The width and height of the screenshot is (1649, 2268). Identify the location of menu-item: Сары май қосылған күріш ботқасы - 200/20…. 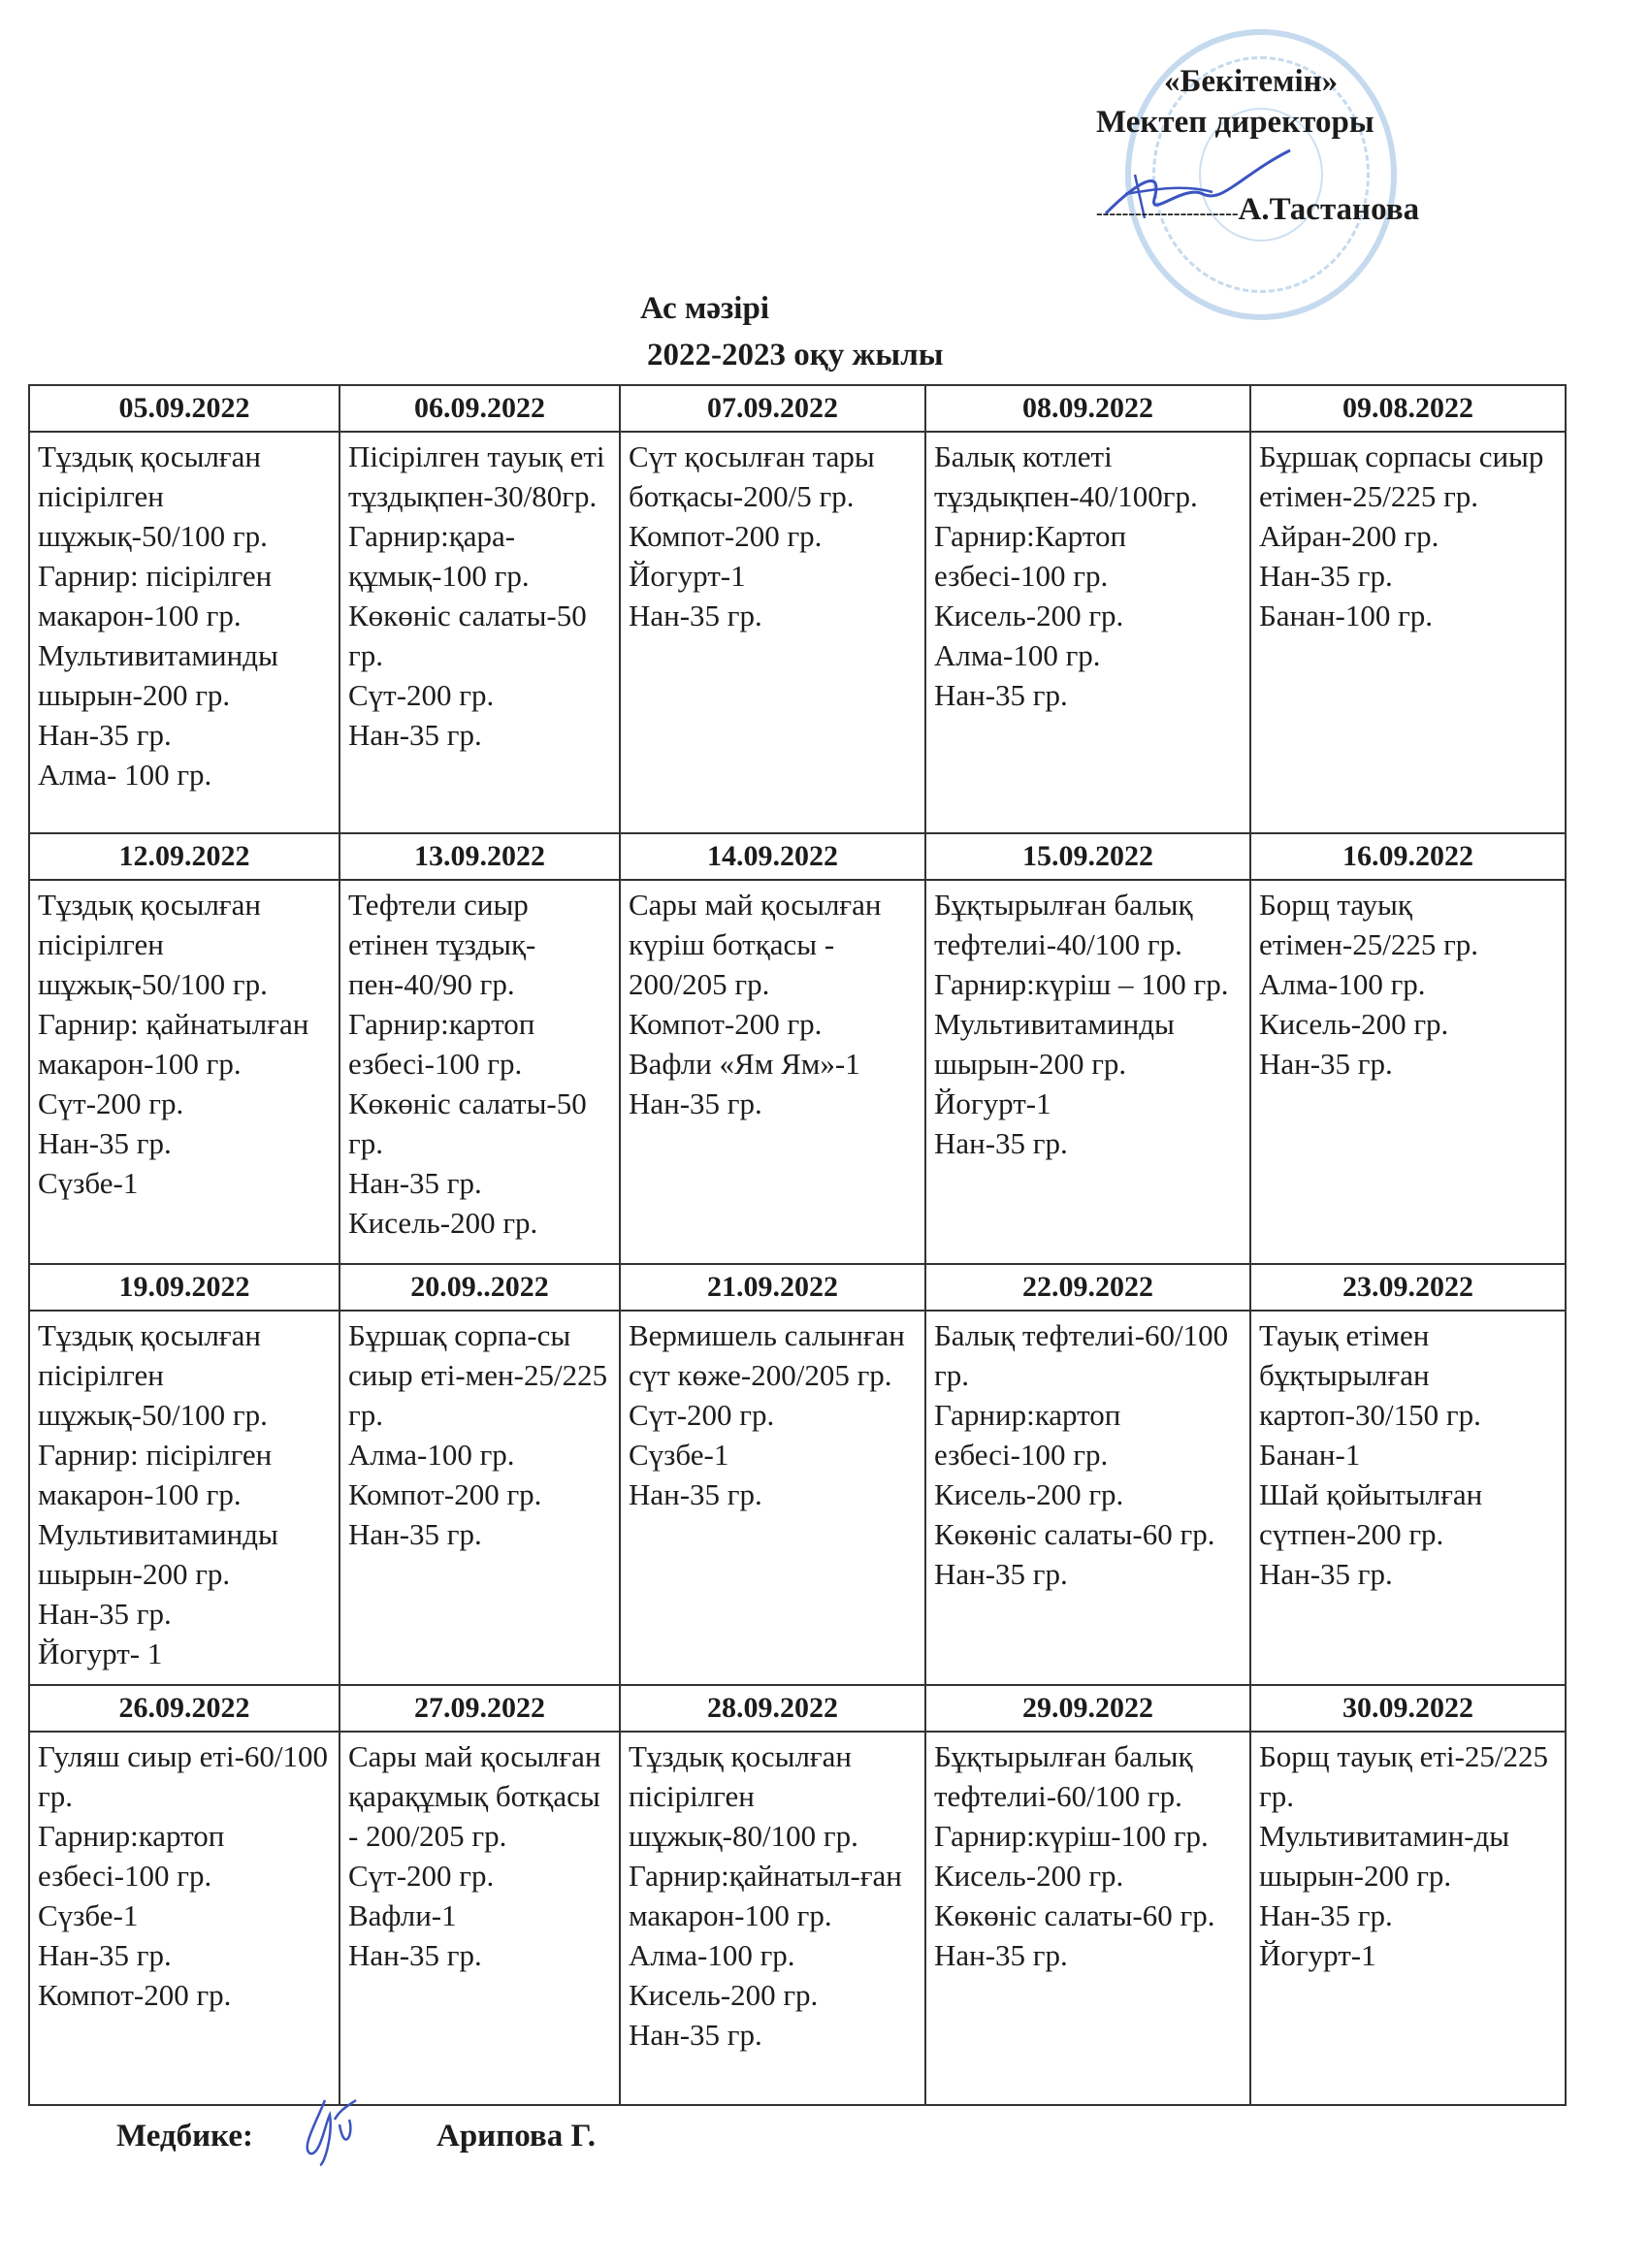
(755, 944).